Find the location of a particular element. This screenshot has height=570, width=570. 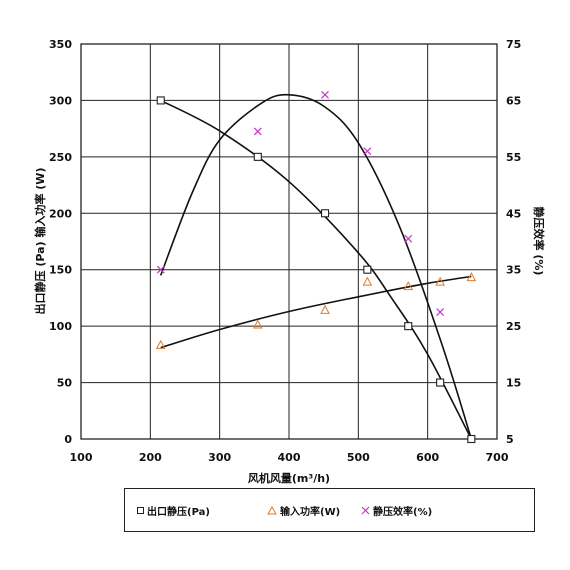

y-axis-right-title: 静压效率 (%) is located at coordinates (539, 241).